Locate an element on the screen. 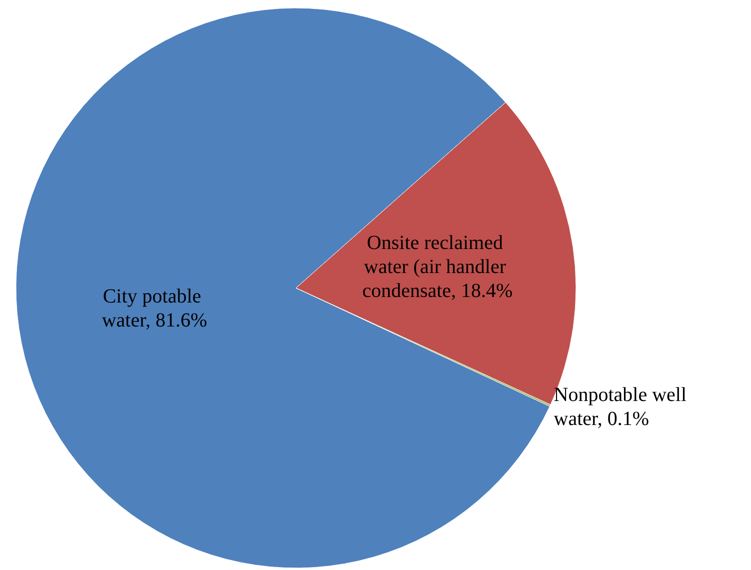 The image size is (751, 570). slice-label: City potable water, 81.6% is located at coordinates (155, 309).